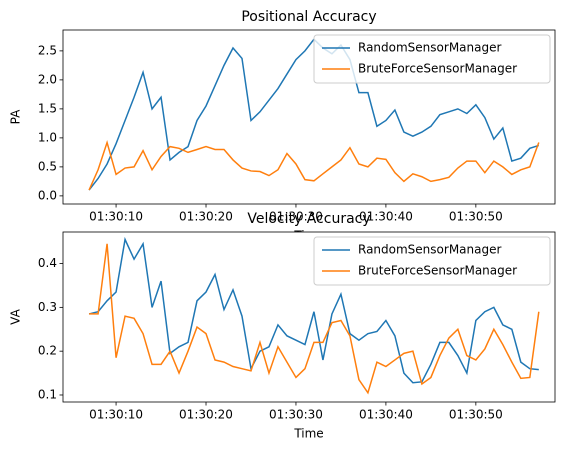 This screenshot has height=453, width=567. What do you see at coordinates (16, 116) in the screenshot?
I see `y-axis-label: PA` at bounding box center [16, 116].